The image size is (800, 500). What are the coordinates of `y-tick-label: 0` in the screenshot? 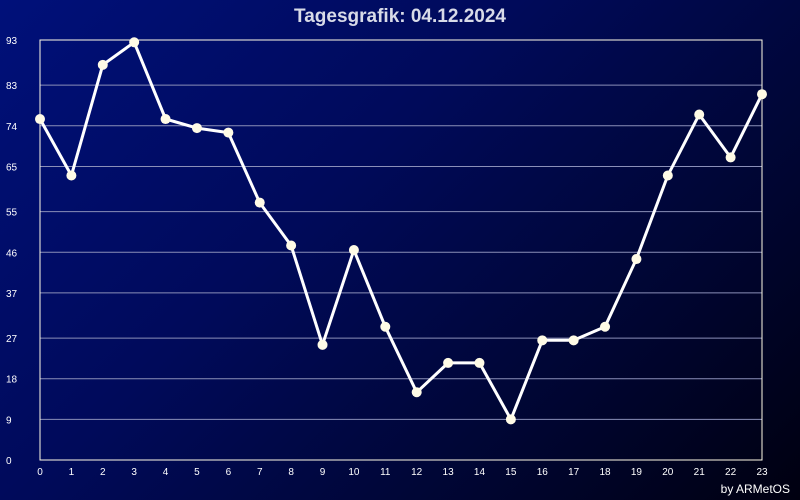 It's located at (9, 461).